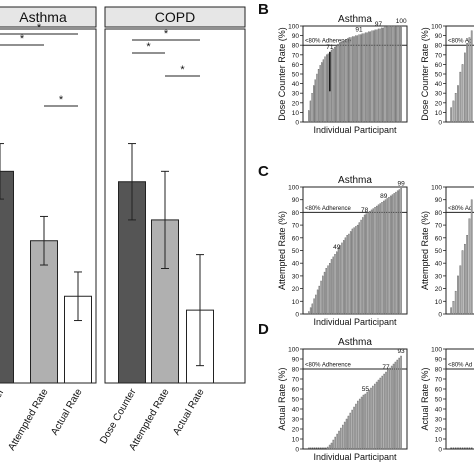  I want to click on y-tick-label: 90, so click(439, 36).